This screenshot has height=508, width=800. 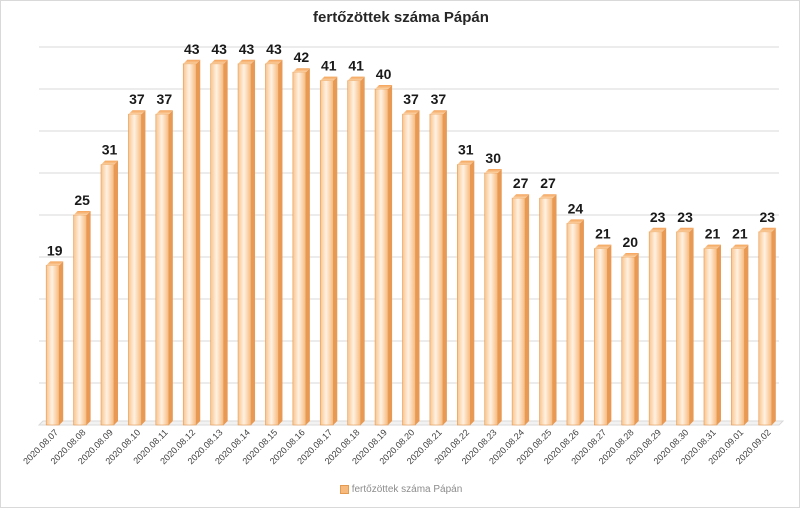 I want to click on data-label: 20, so click(x=630, y=242).